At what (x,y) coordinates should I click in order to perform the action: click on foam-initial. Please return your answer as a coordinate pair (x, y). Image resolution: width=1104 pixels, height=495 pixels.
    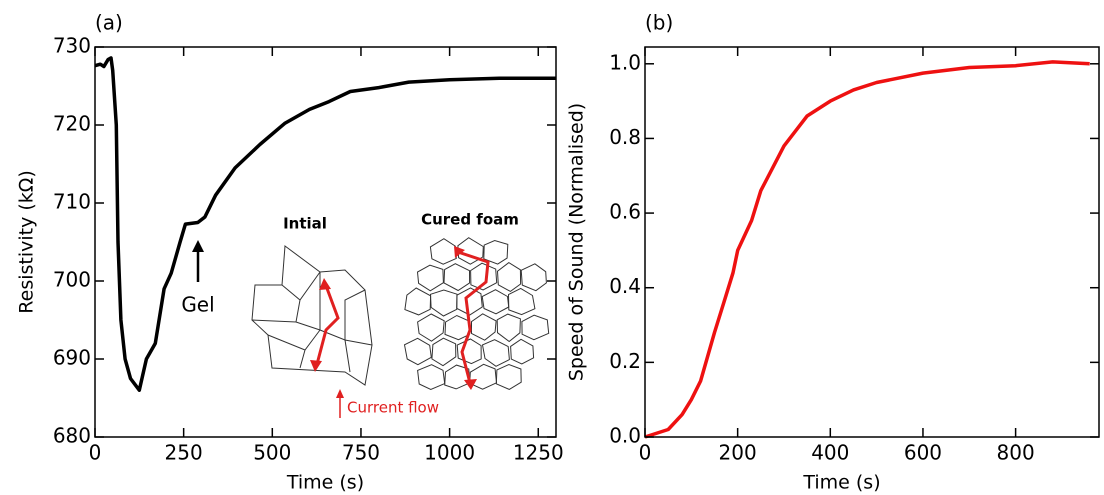
    Looking at the image, I should click on (312, 315).